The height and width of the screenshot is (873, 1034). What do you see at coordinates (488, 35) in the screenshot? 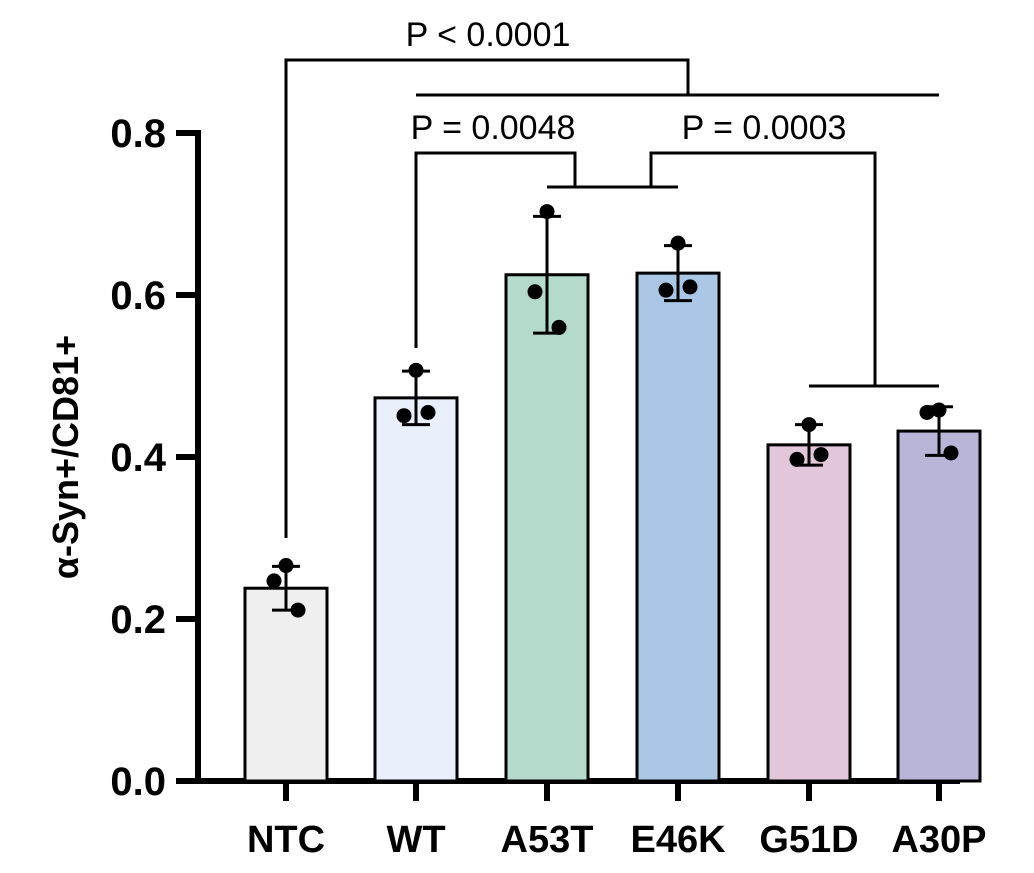
I see `comparison-label-ntc-vs-mutants: P < 0.0001` at bounding box center [488, 35].